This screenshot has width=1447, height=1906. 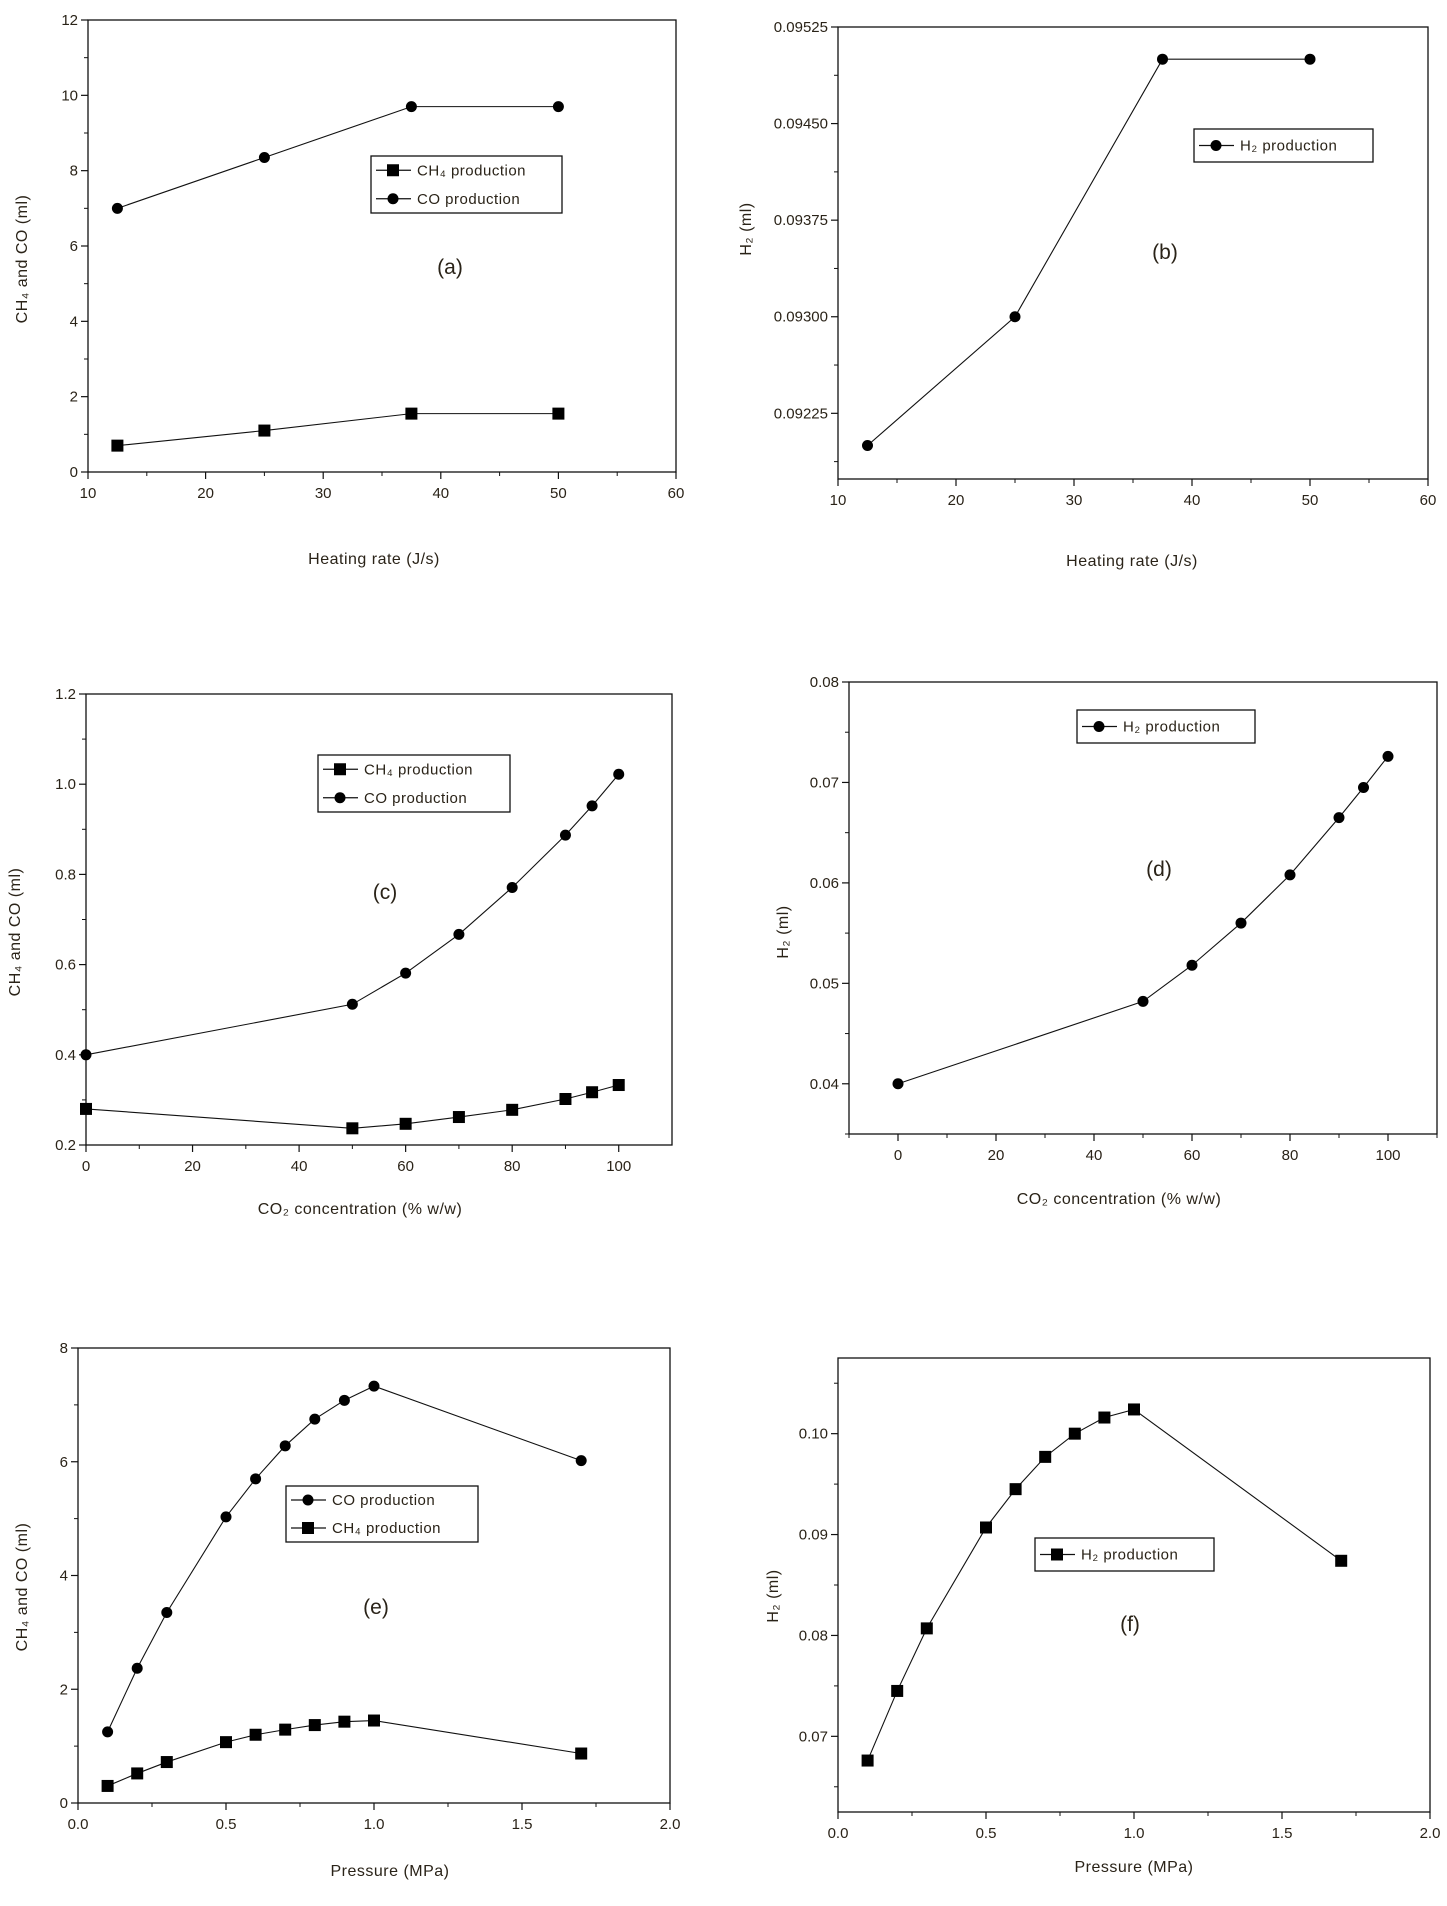 What do you see at coordinates (65, 965) in the screenshot?
I see `y-tick-label: 0.6` at bounding box center [65, 965].